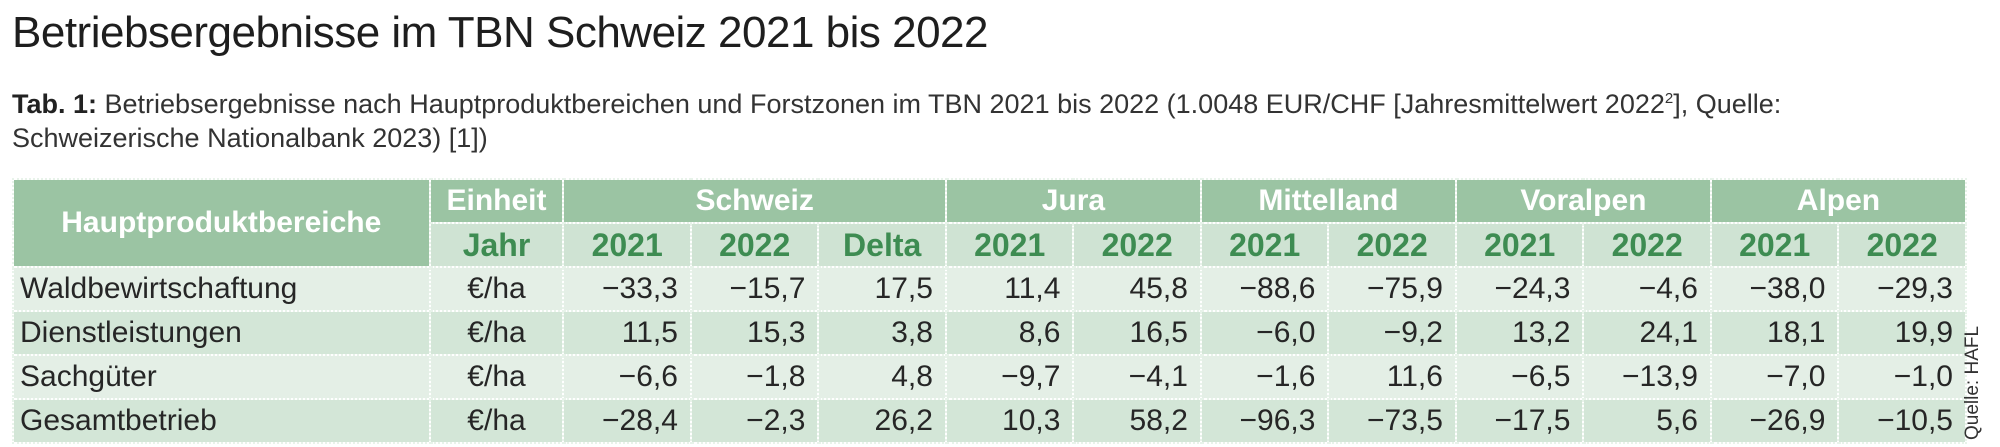 This screenshot has width=2000, height=447. I want to click on table-cell: −38,0, so click(1774, 289).